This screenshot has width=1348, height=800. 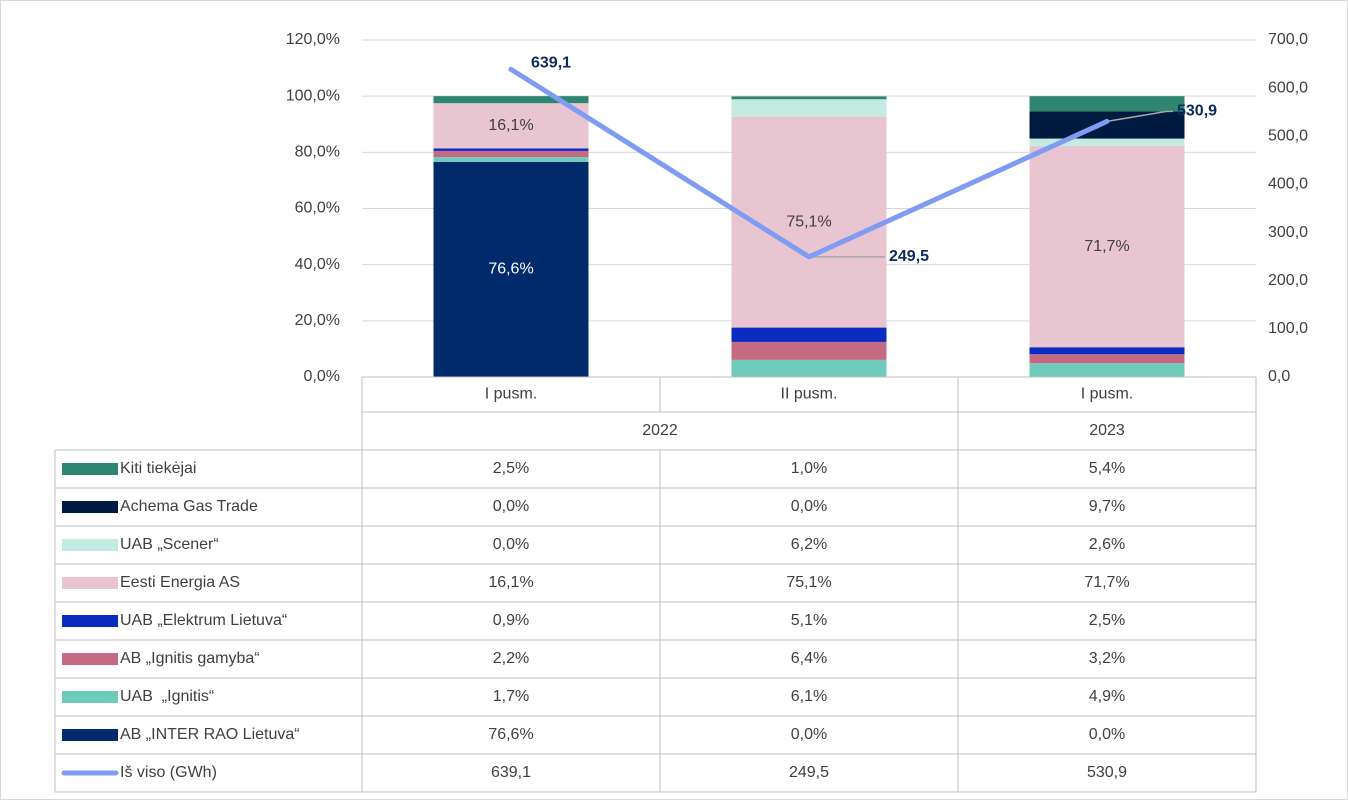 What do you see at coordinates (510, 582) in the screenshot?
I see `table-cell: 16,1%` at bounding box center [510, 582].